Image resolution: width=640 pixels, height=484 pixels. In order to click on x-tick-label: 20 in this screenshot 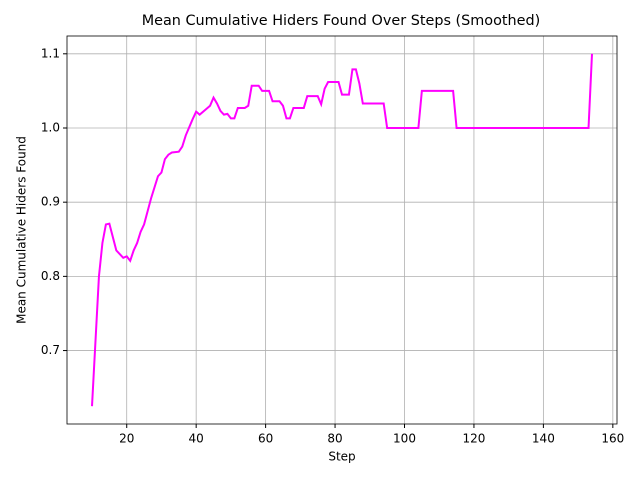, I will do `click(126, 439)`.